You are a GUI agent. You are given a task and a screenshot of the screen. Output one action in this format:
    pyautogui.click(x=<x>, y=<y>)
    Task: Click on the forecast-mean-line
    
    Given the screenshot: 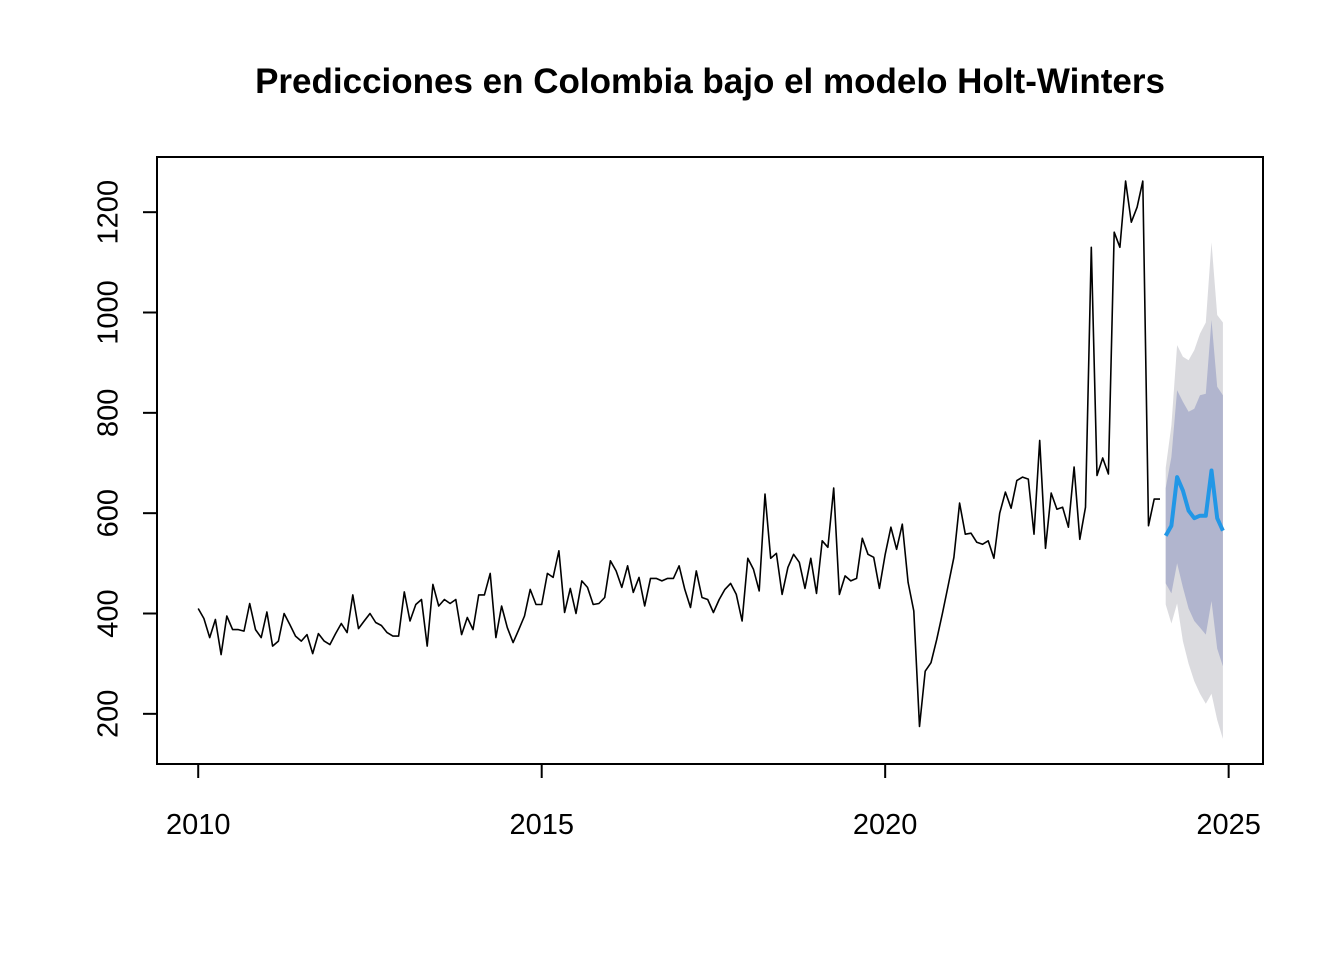 What is the action you would take?
    pyautogui.click(x=1194, y=502)
    